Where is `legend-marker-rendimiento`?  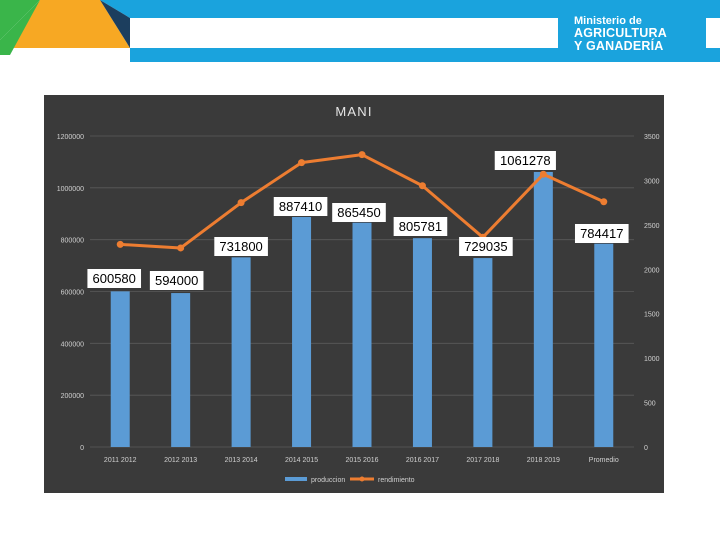 legend-marker-rendimiento is located at coordinates (362, 479).